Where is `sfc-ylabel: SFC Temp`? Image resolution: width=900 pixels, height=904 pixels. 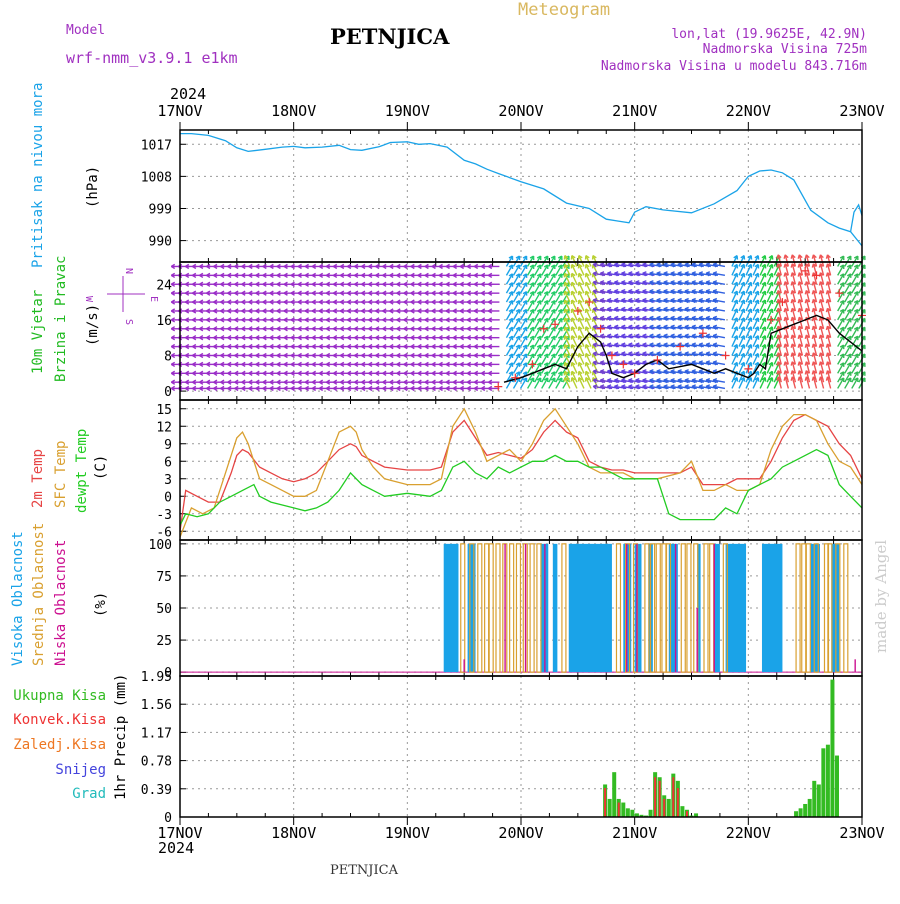 sfc-ylabel: SFC Temp is located at coordinates (61, 474).